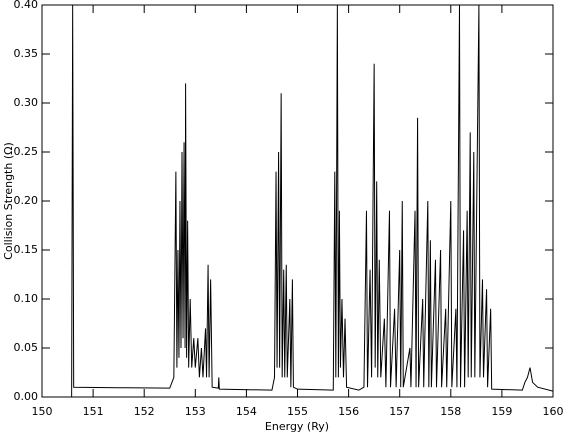 The width and height of the screenshot is (566, 434). What do you see at coordinates (93, 411) in the screenshot?
I see `x-tick-label: 151` at bounding box center [93, 411].